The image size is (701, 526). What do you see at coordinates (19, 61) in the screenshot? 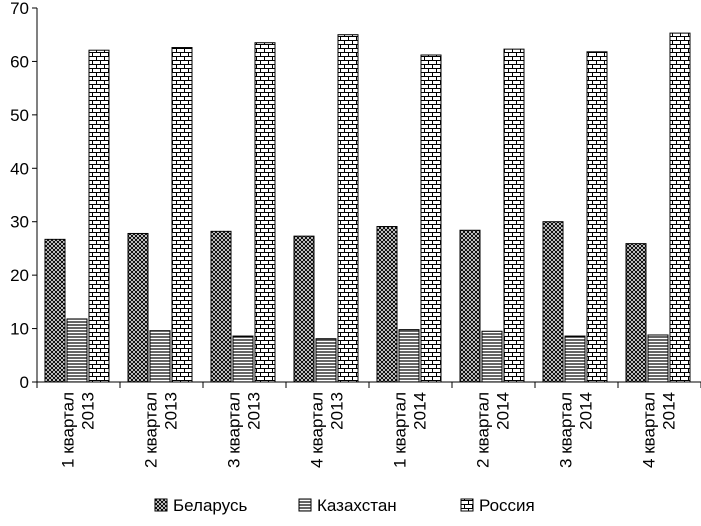
I see `y-tick-label: 60` at bounding box center [19, 61].